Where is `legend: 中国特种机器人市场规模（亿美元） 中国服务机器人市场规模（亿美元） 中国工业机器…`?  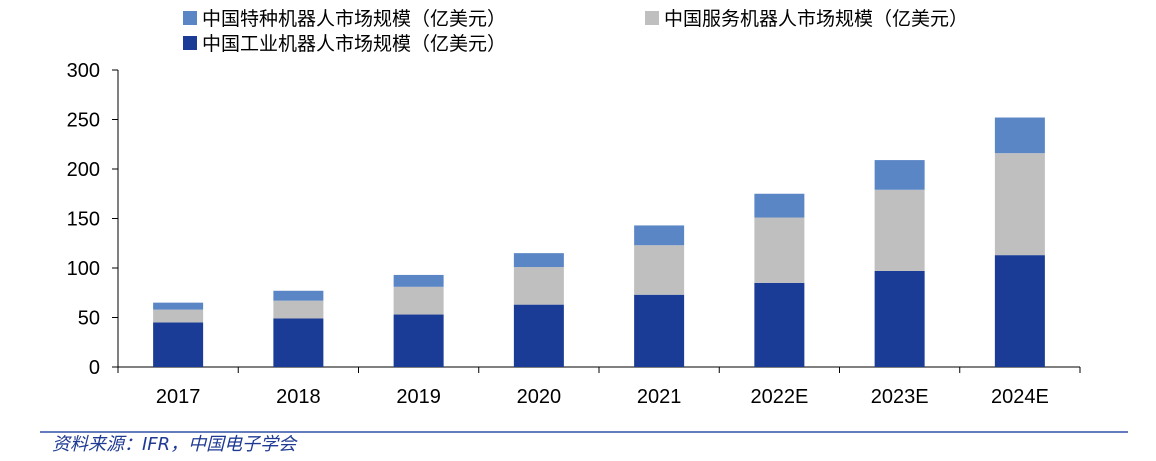
legend: 中国特种机器人市场规模（亿美元） 中国服务机器人市场规模（亿美元） 中国工业机器… is located at coordinates (575, 31).